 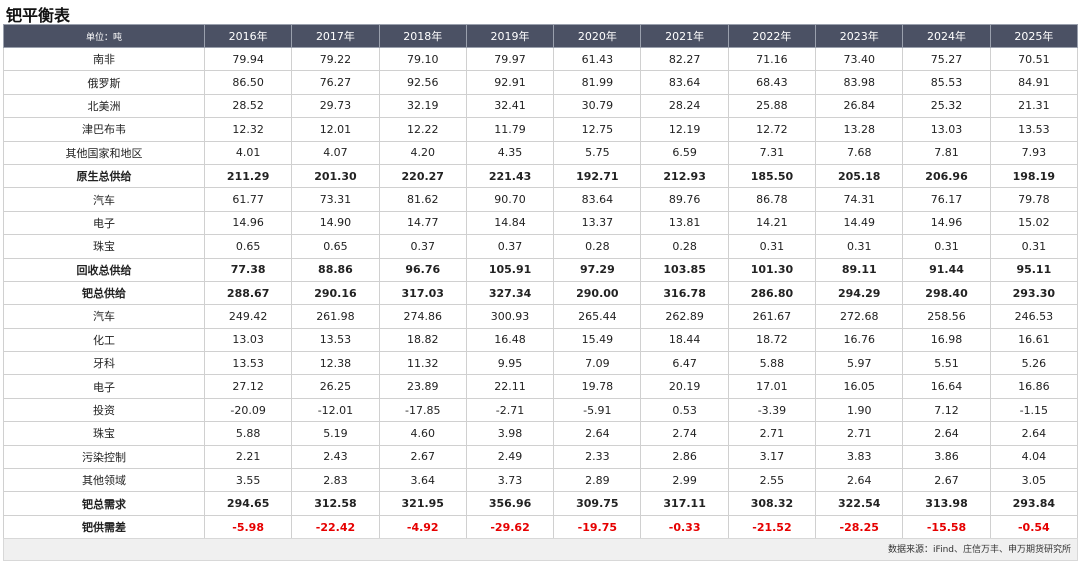 What do you see at coordinates (510, 36) in the screenshot?
I see `header-cell: 2019年` at bounding box center [510, 36].